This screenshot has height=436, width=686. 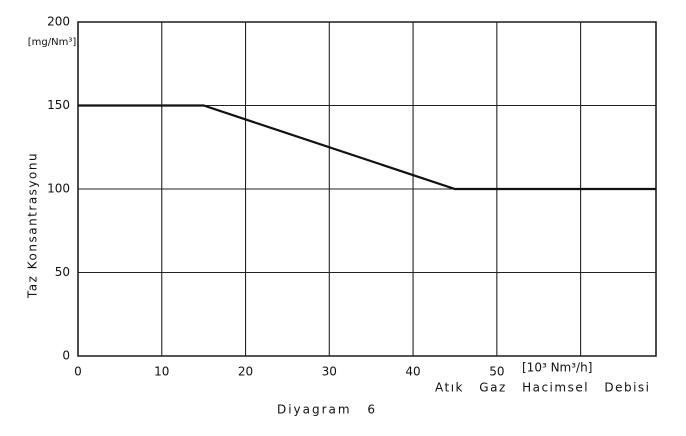 I want to click on x-tick-label: 20, so click(x=245, y=372).